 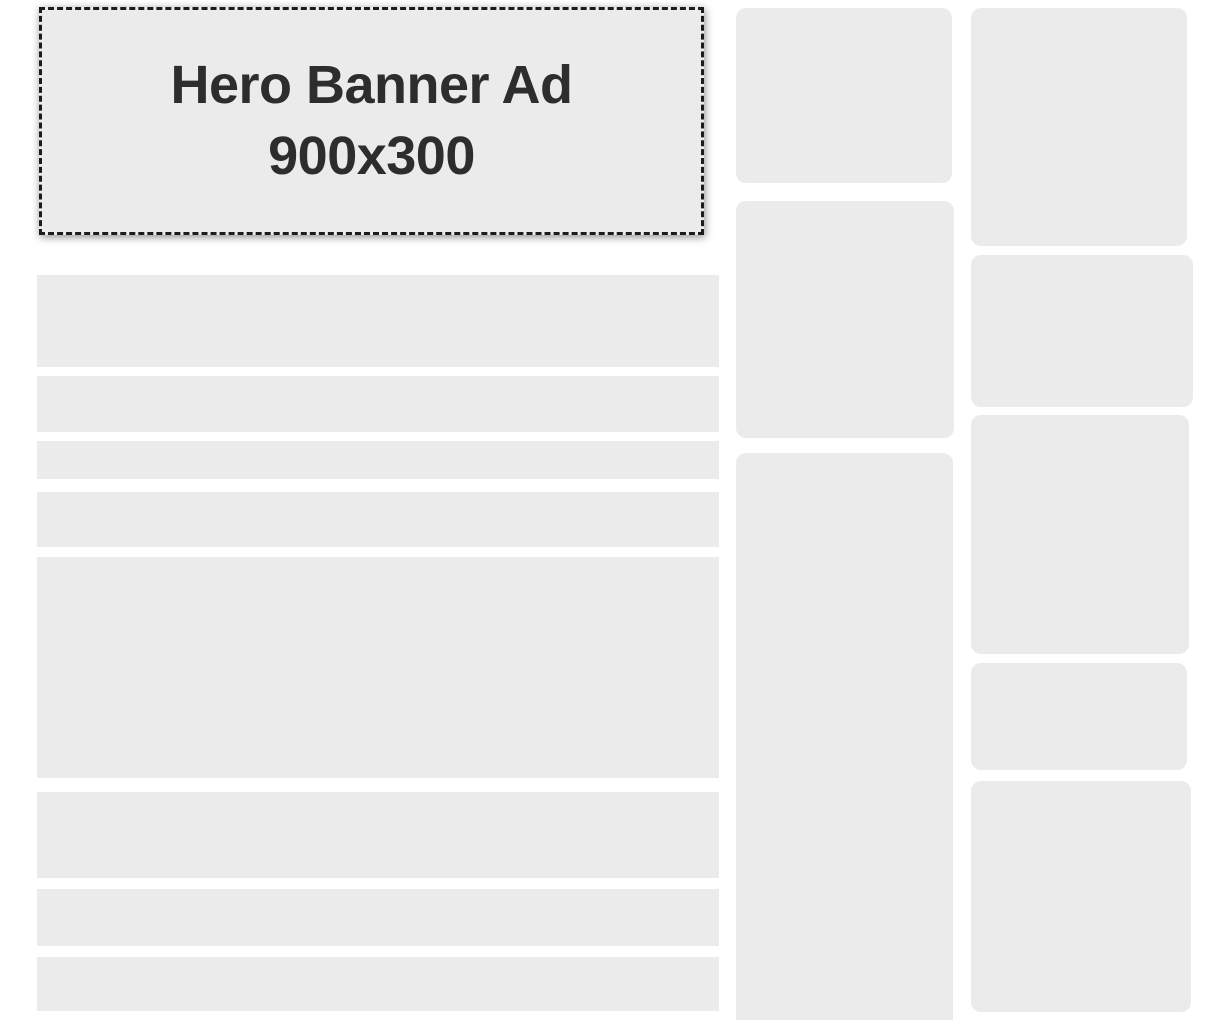 What do you see at coordinates (371, 85) in the screenshot?
I see `hero-banner-title: Hero Banner Ad` at bounding box center [371, 85].